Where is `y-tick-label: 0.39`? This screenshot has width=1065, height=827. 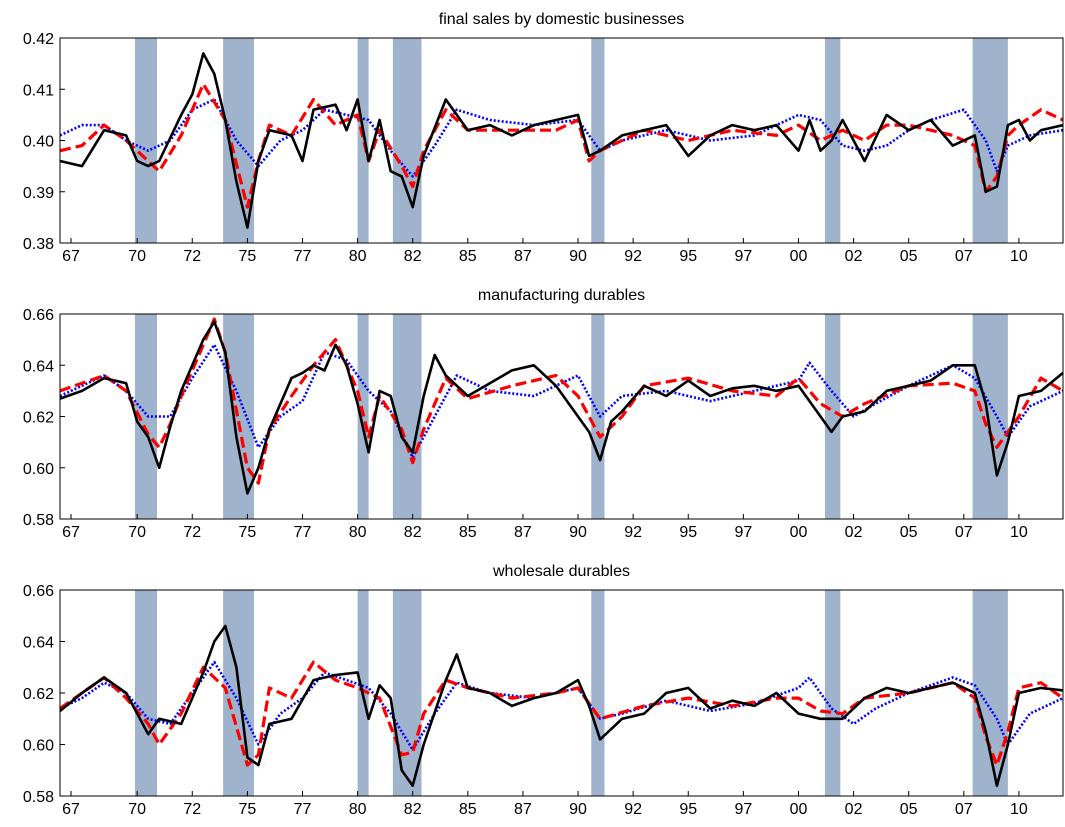
y-tick-label: 0.39 is located at coordinates (38, 193).